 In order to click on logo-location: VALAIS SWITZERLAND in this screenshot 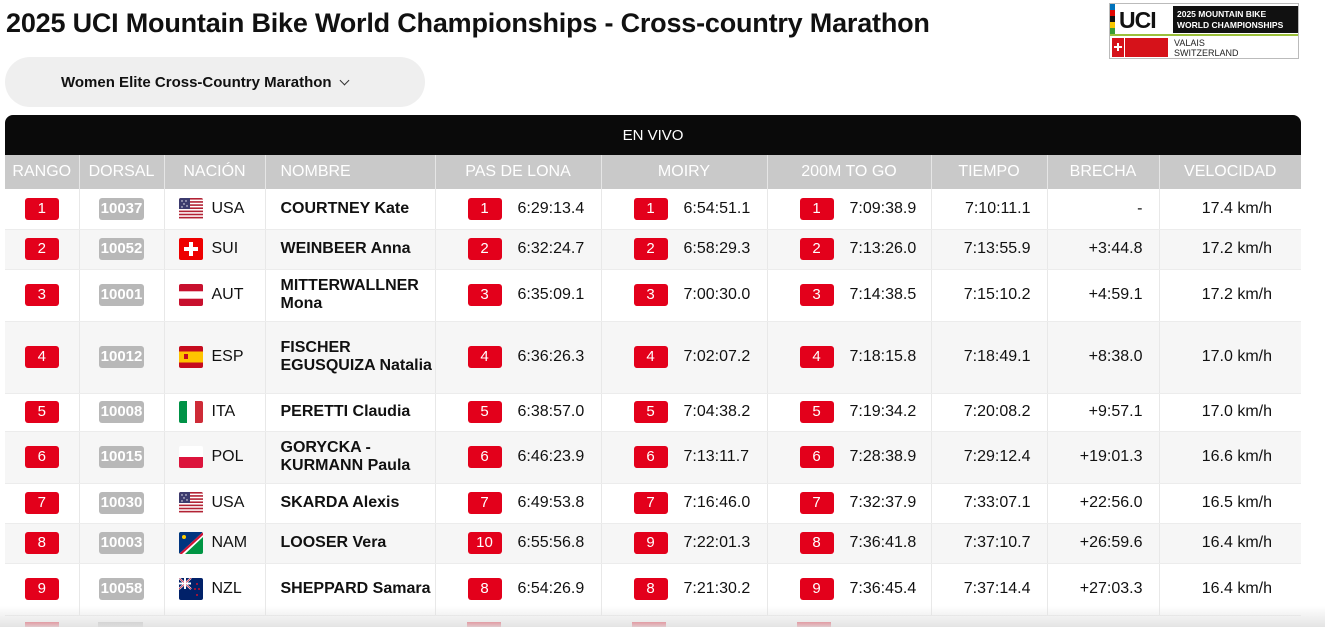, I will do `click(1206, 48)`.